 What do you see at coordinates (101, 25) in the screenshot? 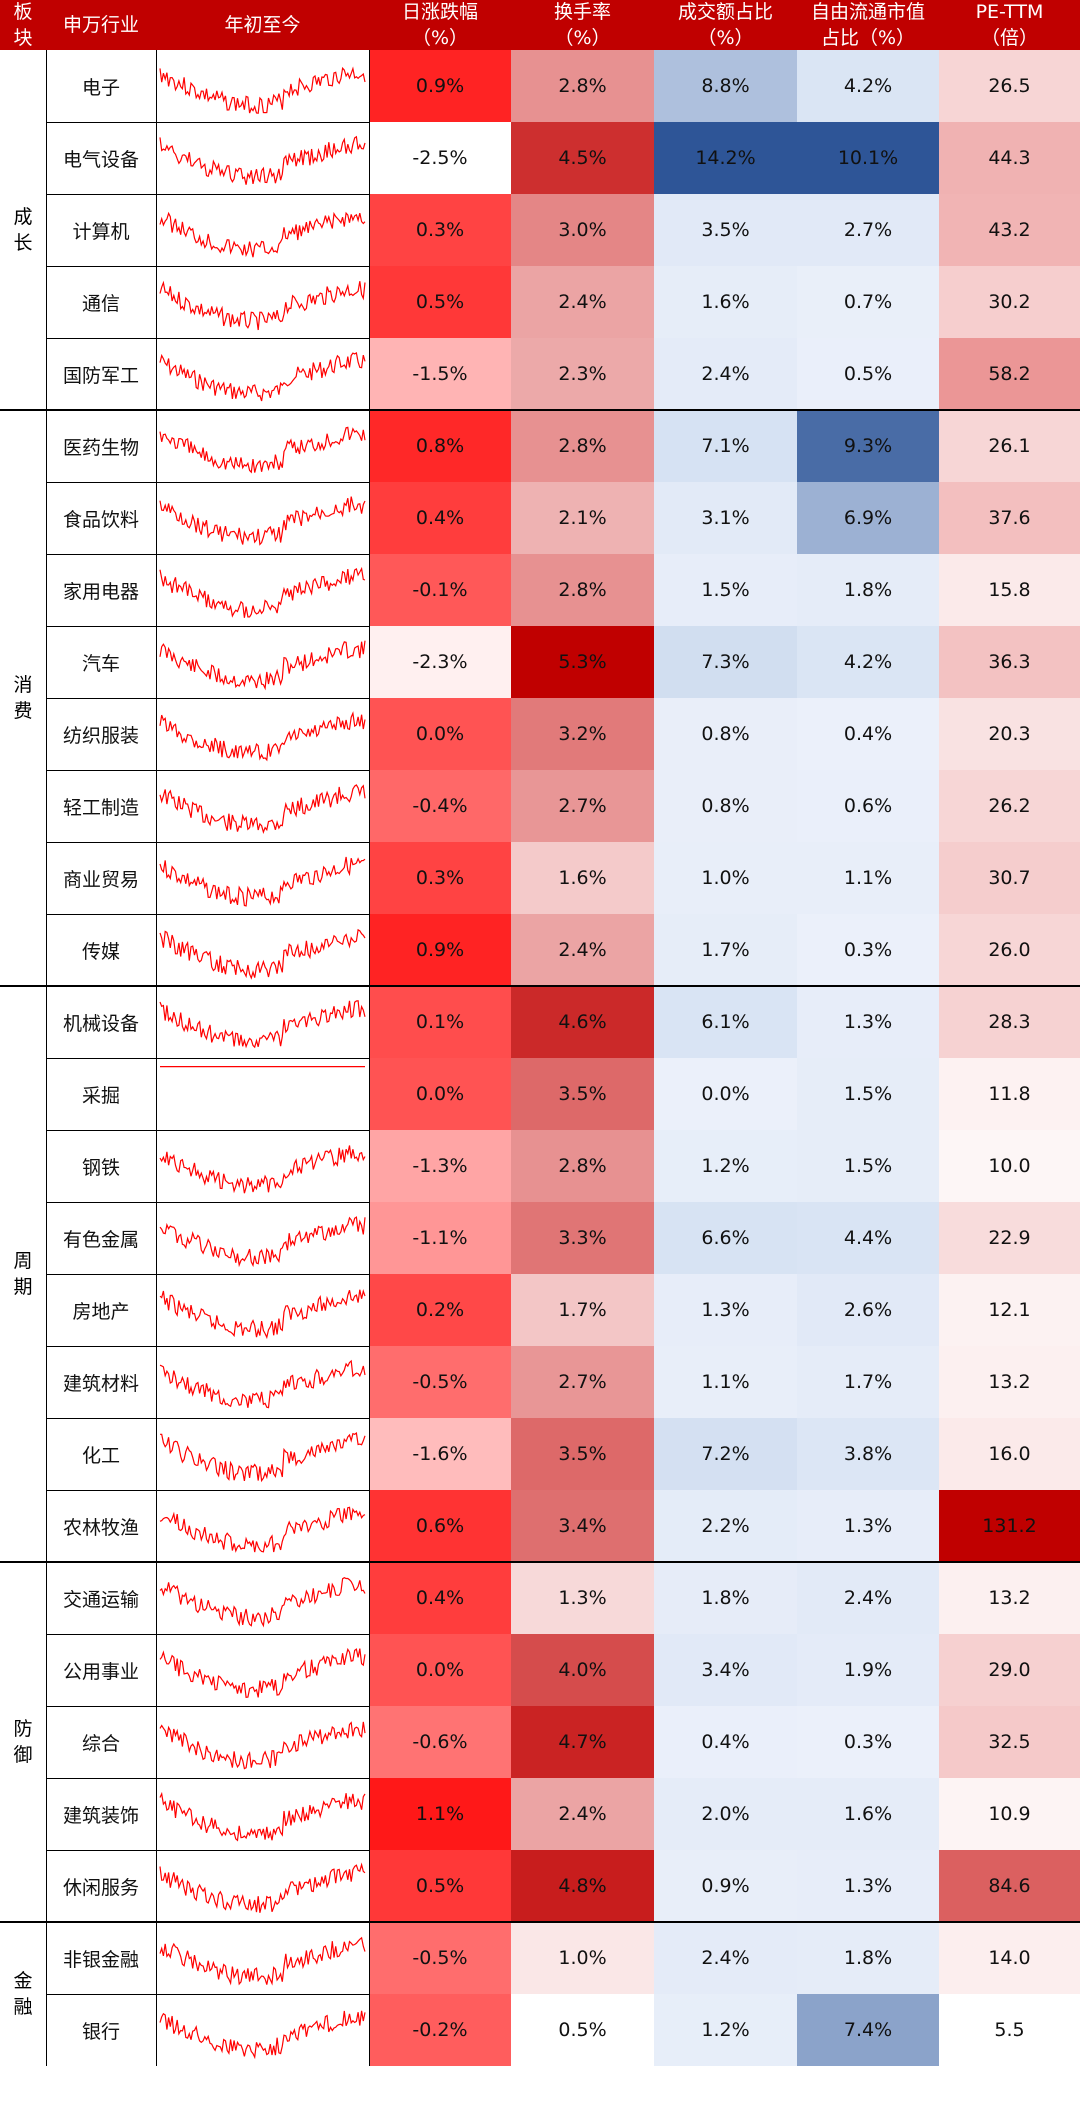
I see `header-industry: 申万行业` at bounding box center [101, 25].